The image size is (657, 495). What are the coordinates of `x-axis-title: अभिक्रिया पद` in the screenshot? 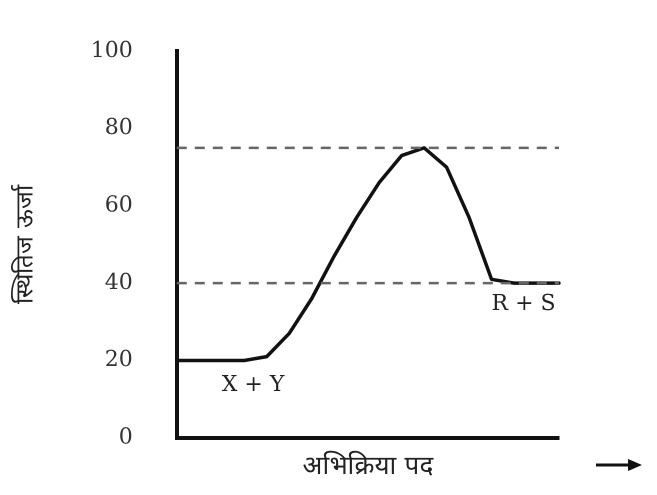 It's located at (368, 466).